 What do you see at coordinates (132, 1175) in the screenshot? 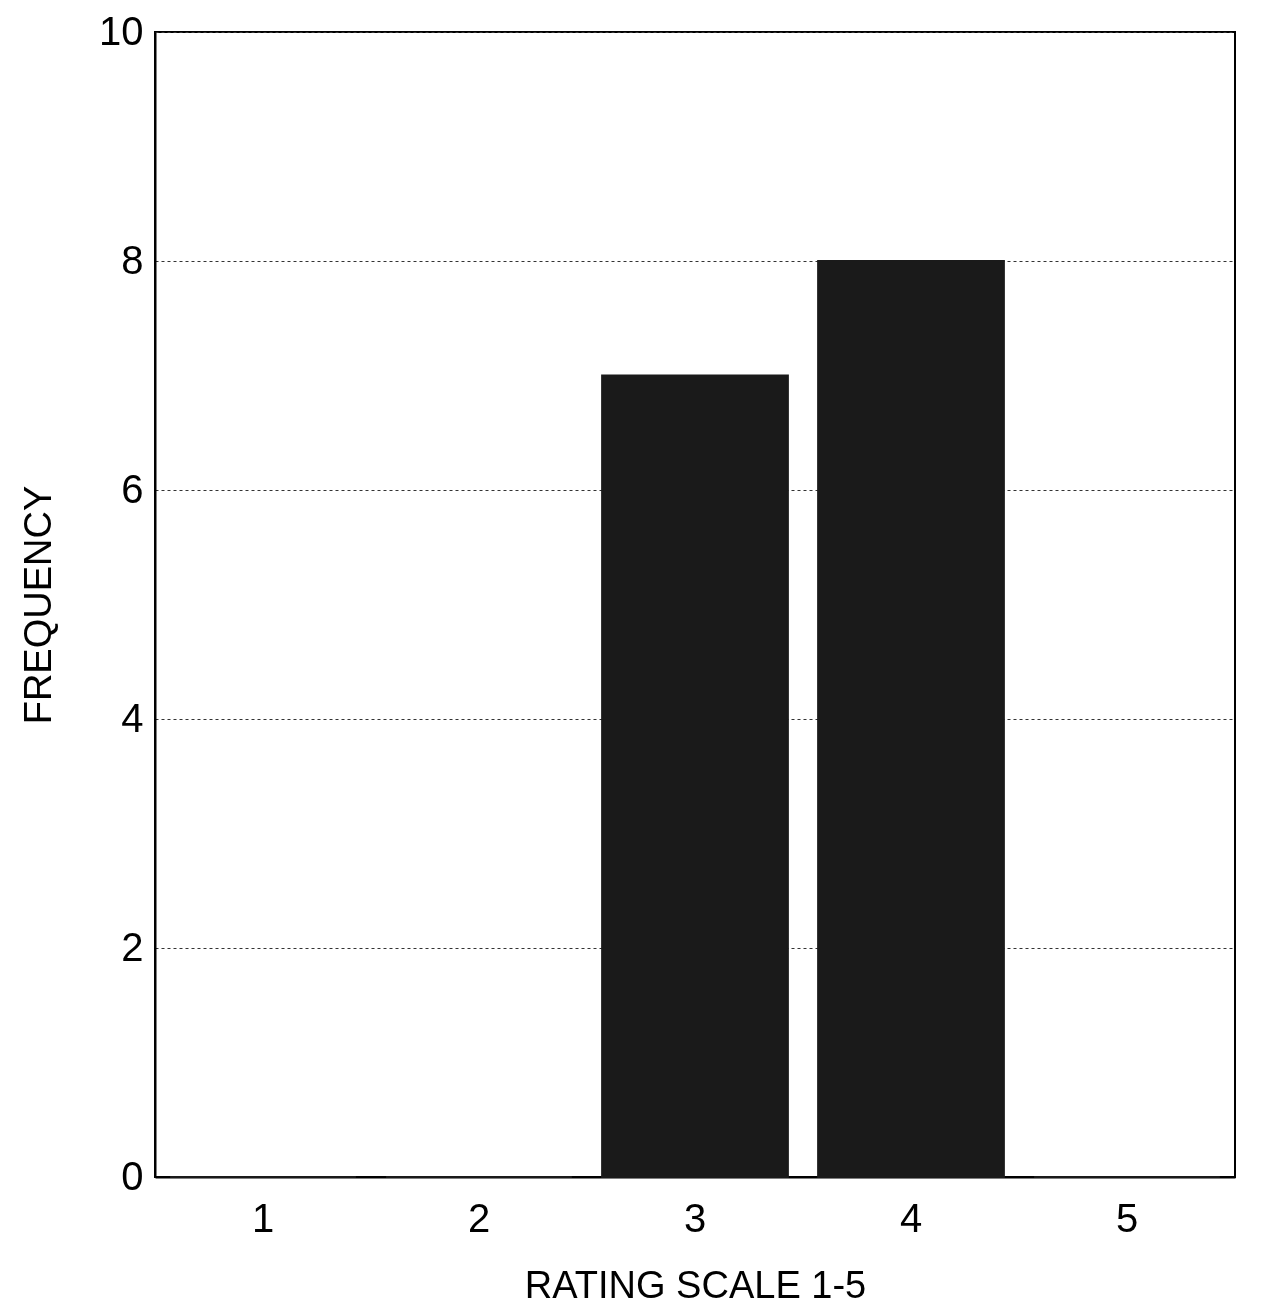
I see `y-tick-label: 0` at bounding box center [132, 1175].